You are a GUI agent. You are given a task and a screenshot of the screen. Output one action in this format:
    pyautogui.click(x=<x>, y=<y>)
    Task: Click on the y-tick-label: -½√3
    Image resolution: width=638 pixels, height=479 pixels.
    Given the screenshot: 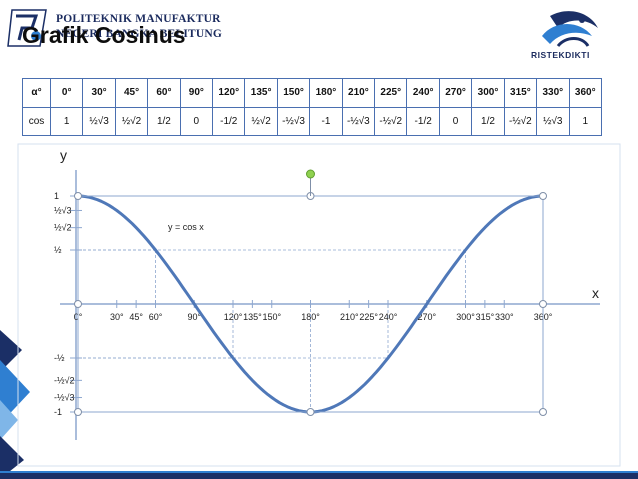 What is the action you would take?
    pyautogui.click(x=64, y=398)
    